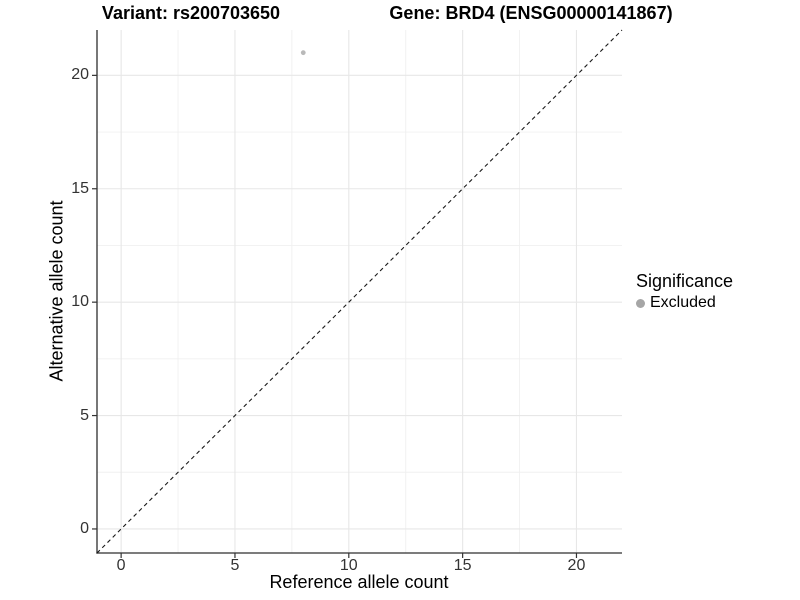  I want to click on data-points, so click(303, 53).